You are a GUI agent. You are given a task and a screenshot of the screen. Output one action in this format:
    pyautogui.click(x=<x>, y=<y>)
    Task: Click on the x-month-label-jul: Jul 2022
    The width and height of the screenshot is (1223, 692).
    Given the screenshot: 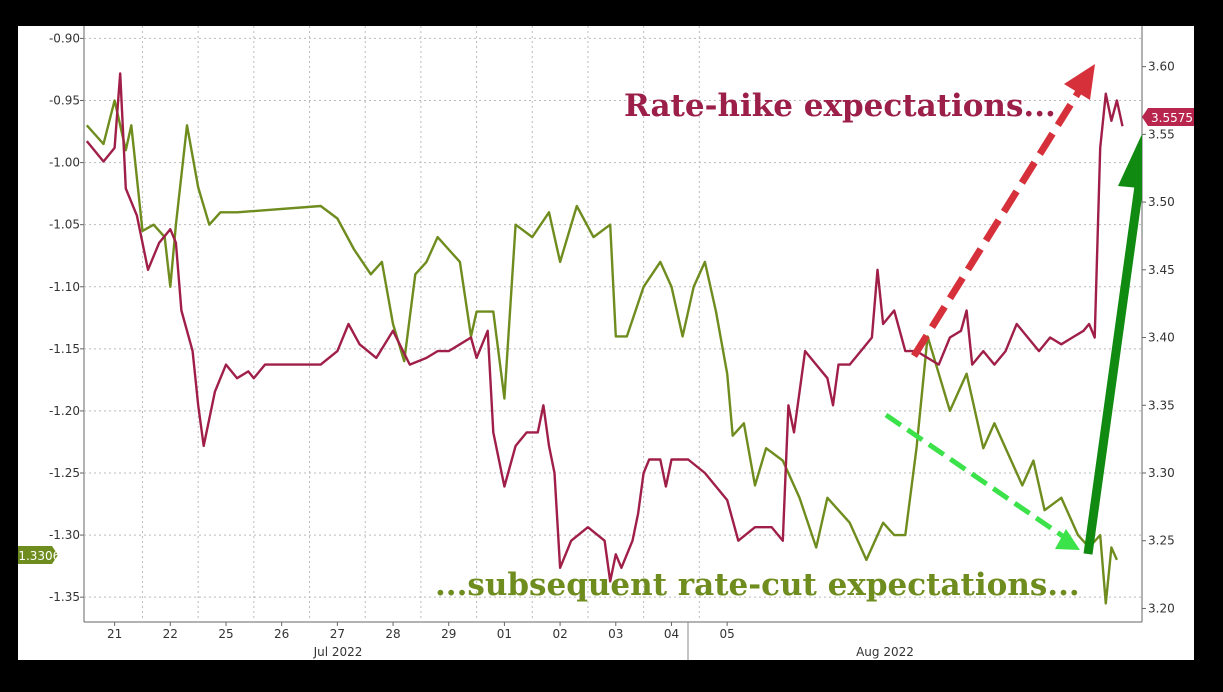 What is the action you would take?
    pyautogui.click(x=338, y=652)
    